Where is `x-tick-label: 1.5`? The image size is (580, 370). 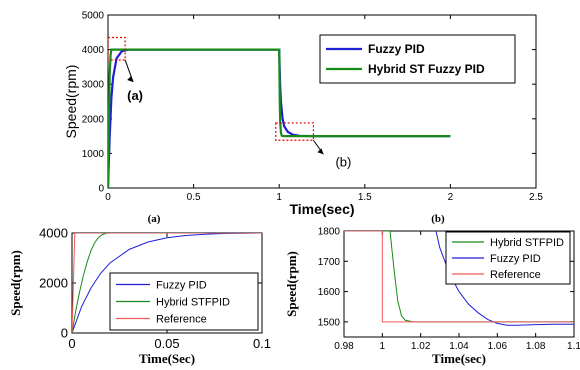
x-tick-label: 1.5 is located at coordinates (365, 197).